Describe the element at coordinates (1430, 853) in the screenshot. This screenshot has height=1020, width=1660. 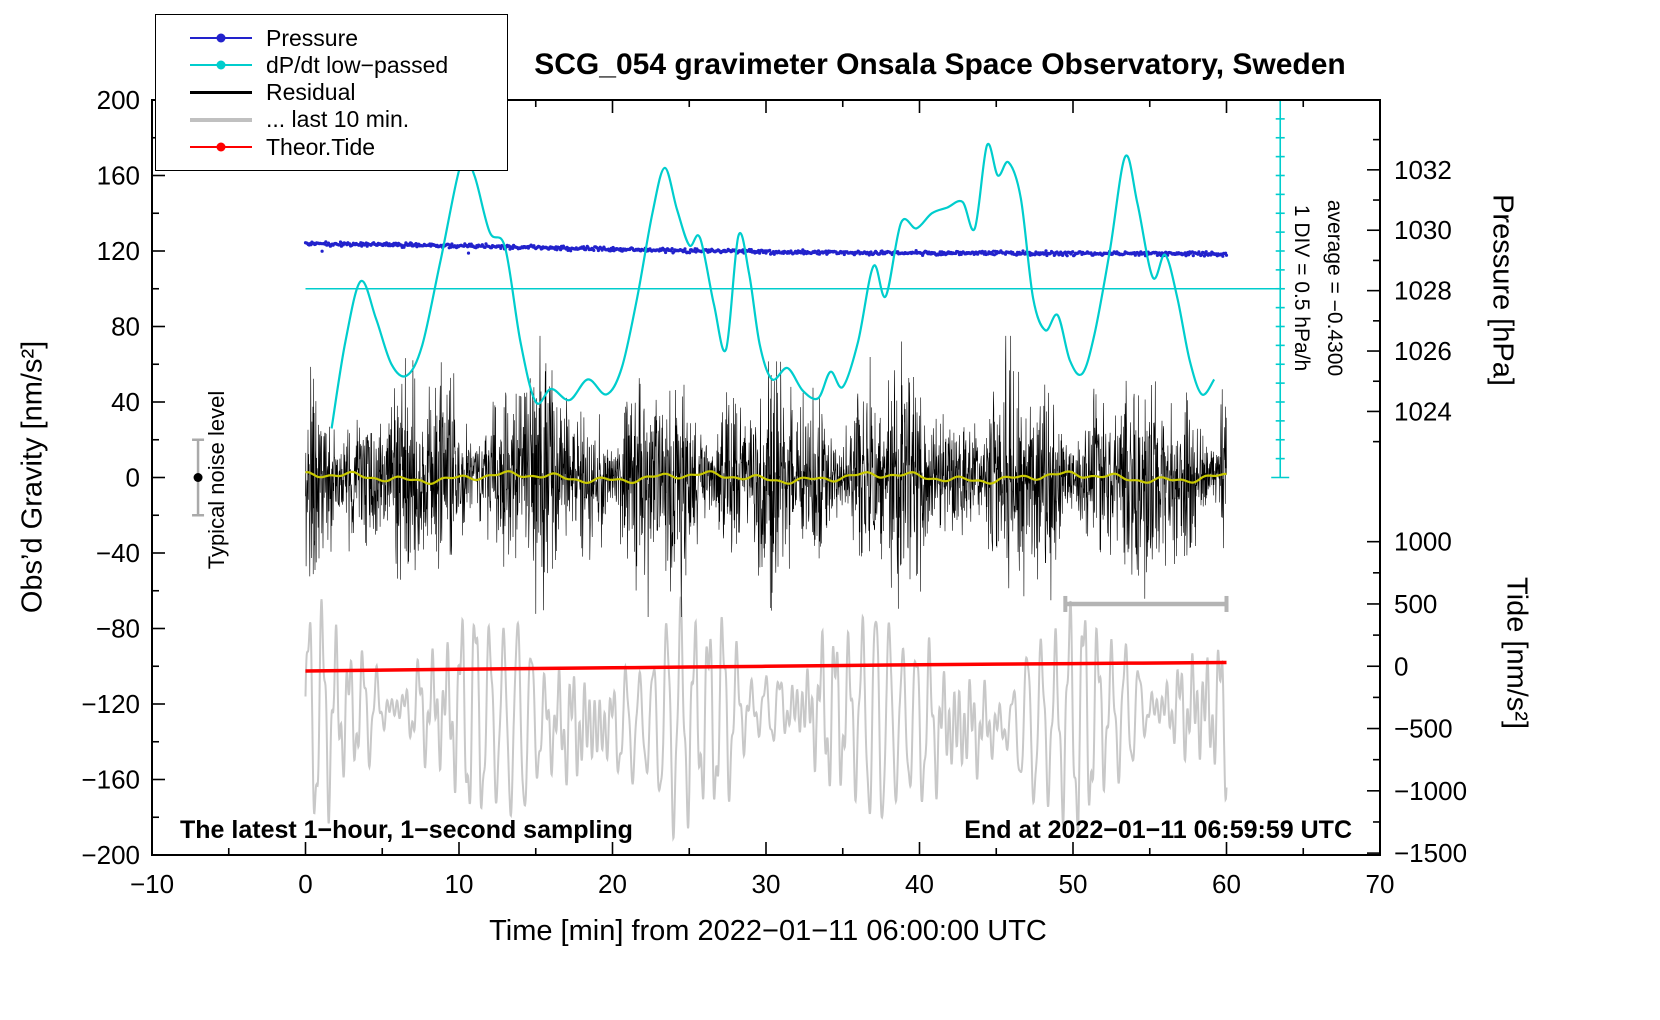
I see `tide-tick-label: −1500` at that location.